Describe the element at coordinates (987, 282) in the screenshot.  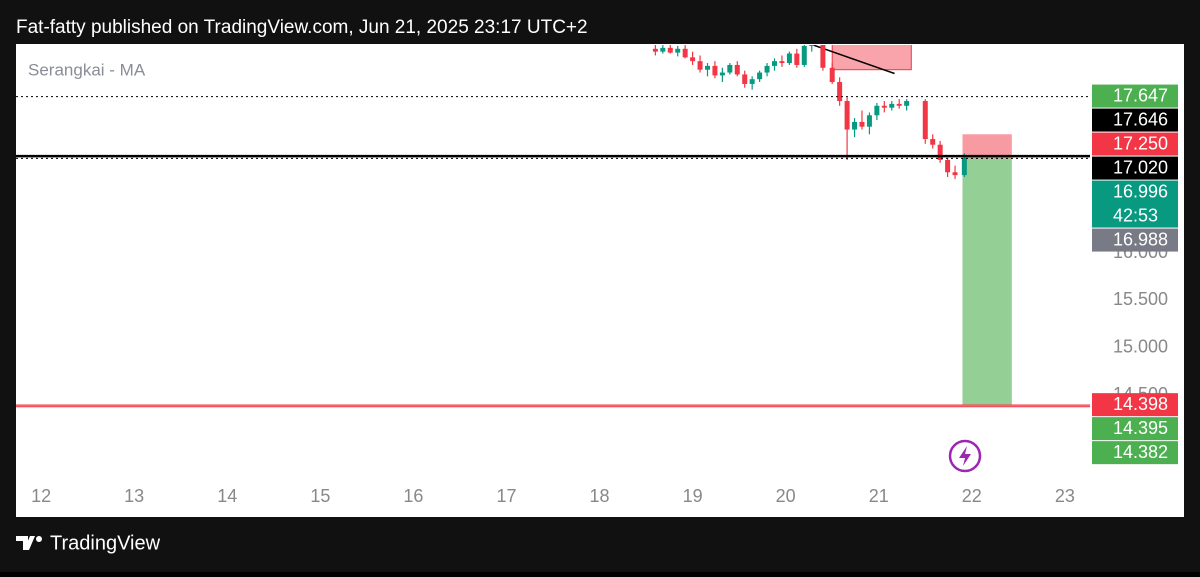
I see `target-zone` at that location.